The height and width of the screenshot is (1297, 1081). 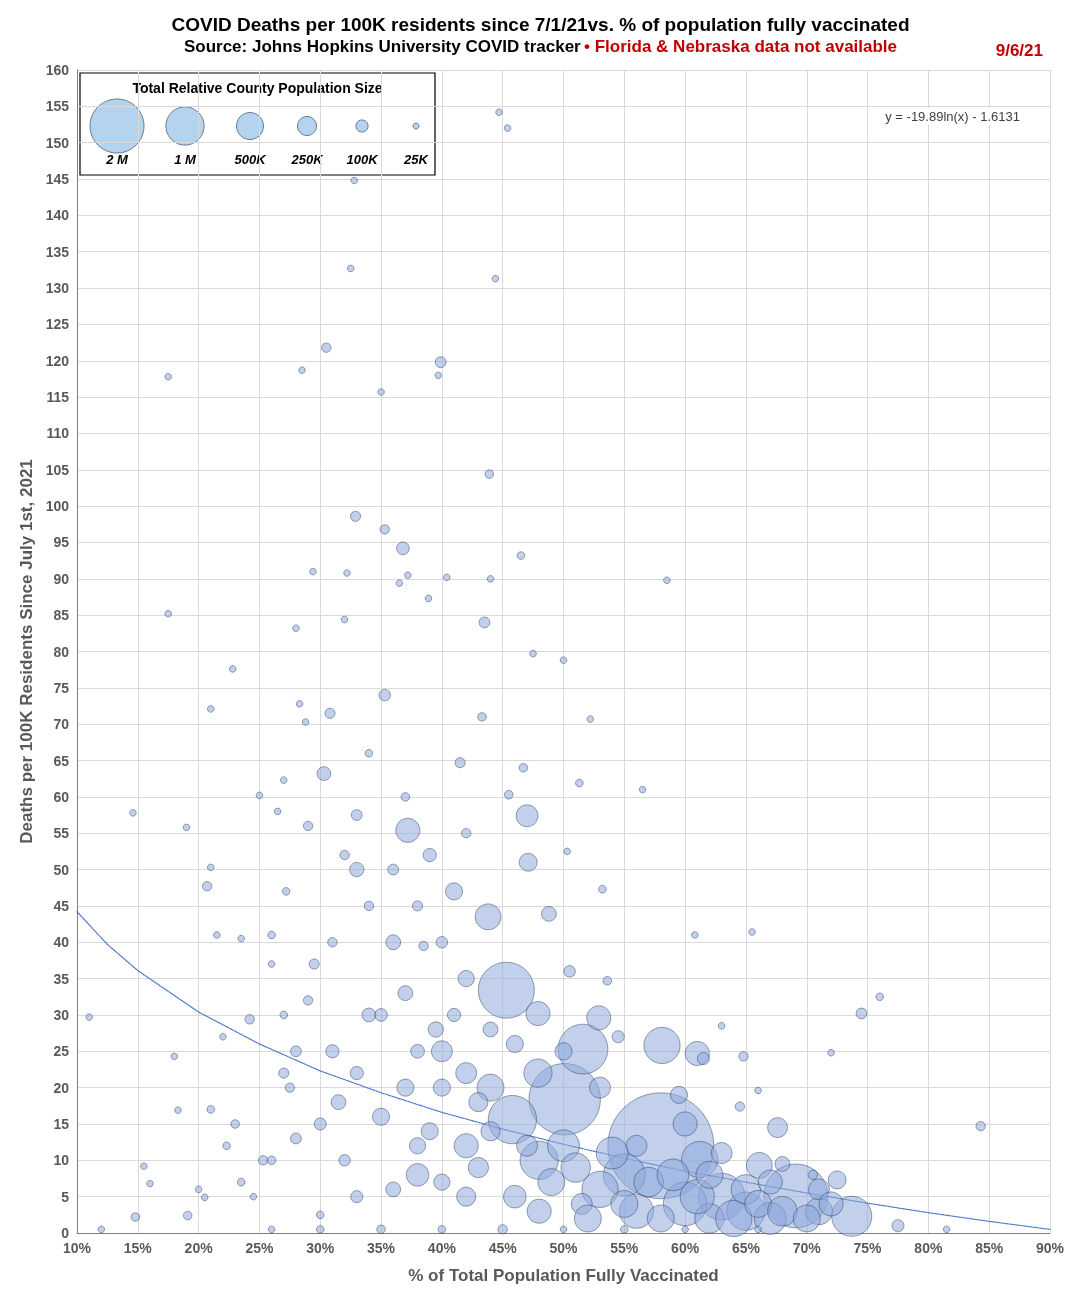 I want to click on x-tick-label: 80%, so click(x=928, y=1248).